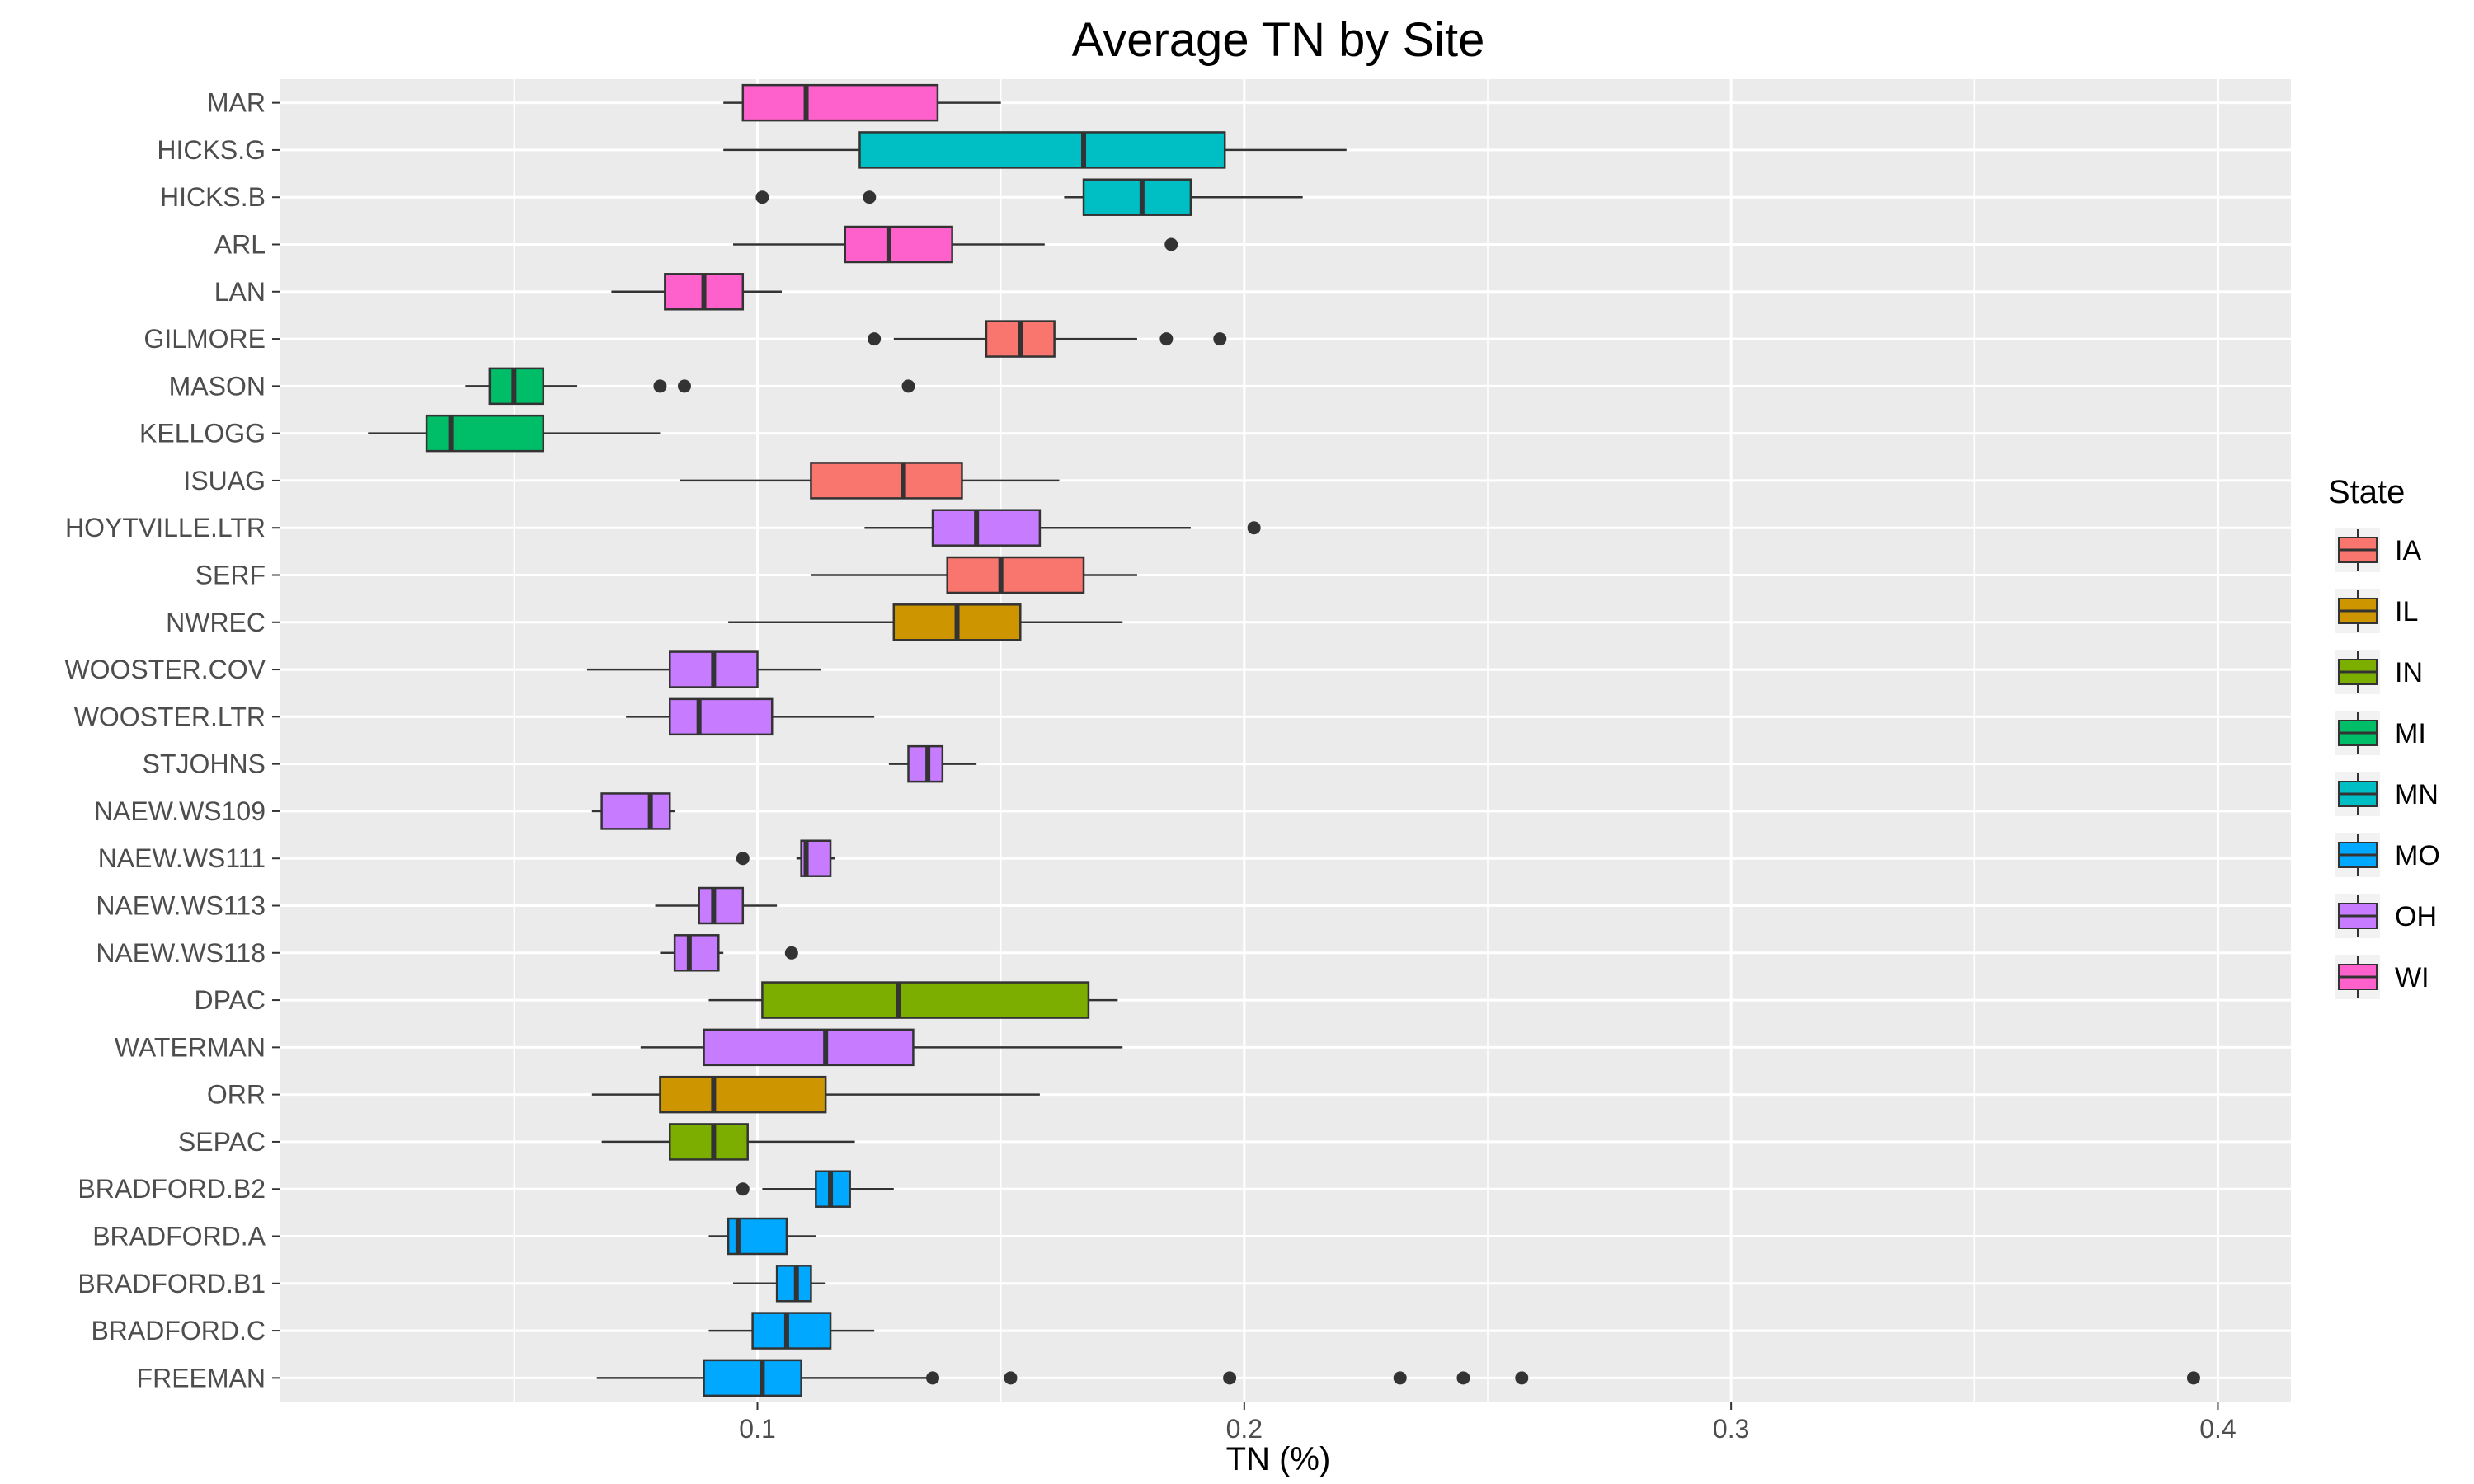  Describe the element at coordinates (2408, 550) in the screenshot. I see `legend-label: IA` at that location.